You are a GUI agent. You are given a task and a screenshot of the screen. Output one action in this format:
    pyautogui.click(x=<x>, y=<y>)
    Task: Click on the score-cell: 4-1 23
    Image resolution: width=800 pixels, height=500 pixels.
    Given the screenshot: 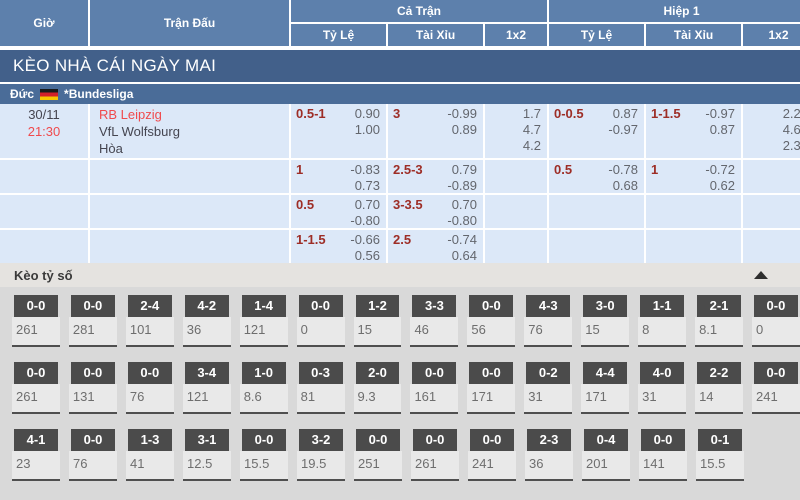 What is the action you would take?
    pyautogui.click(x=36, y=455)
    